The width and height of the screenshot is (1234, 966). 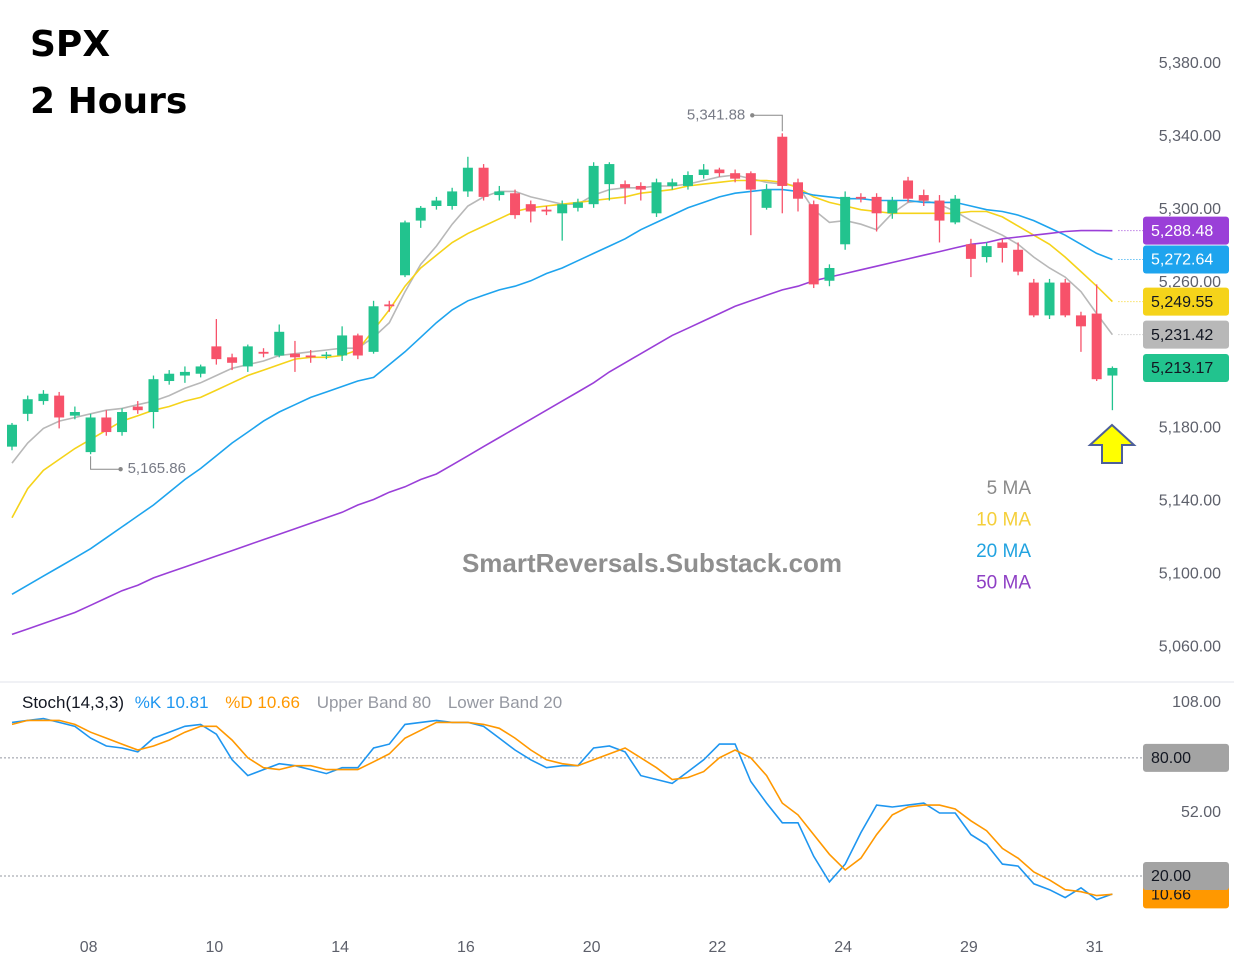 I want to click on y-tick-label: 5,380.00, so click(x=1190, y=63).